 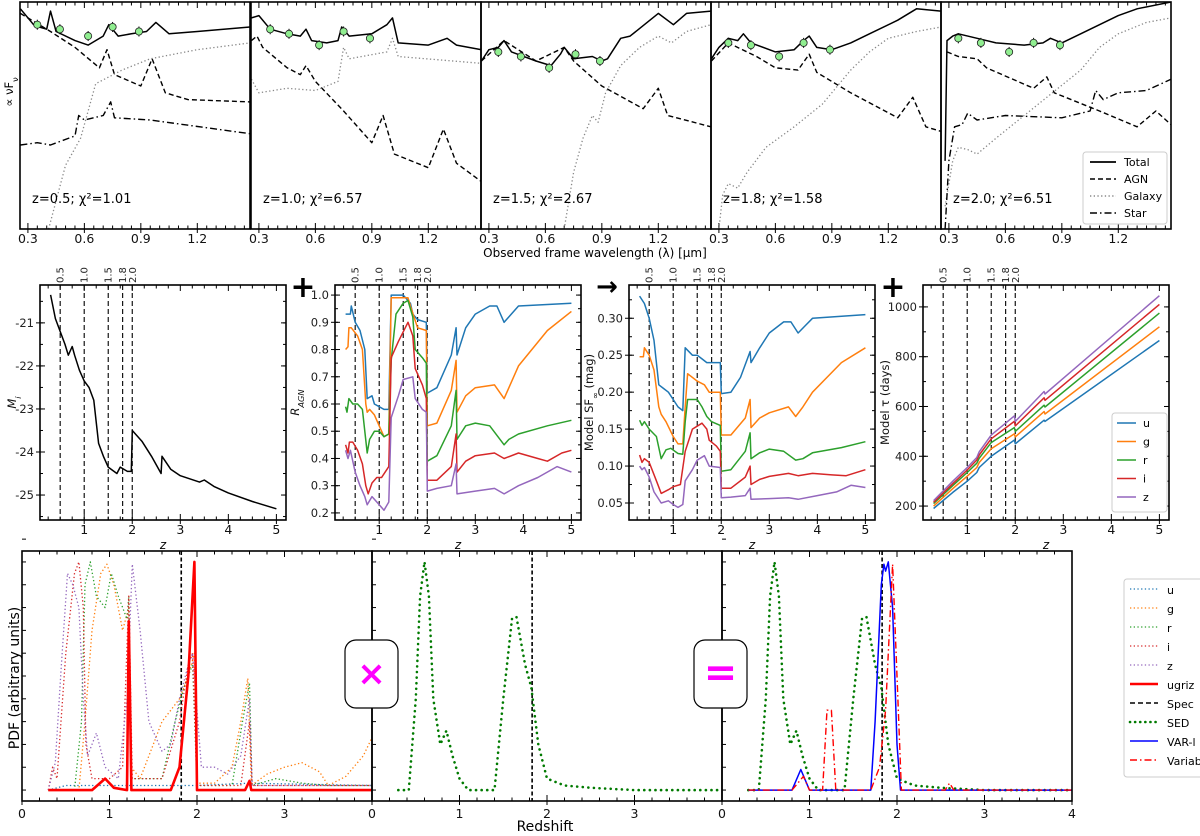 What do you see at coordinates (320, 295) in the screenshot?
I see `y-tick-label: 1.0` at bounding box center [320, 295].